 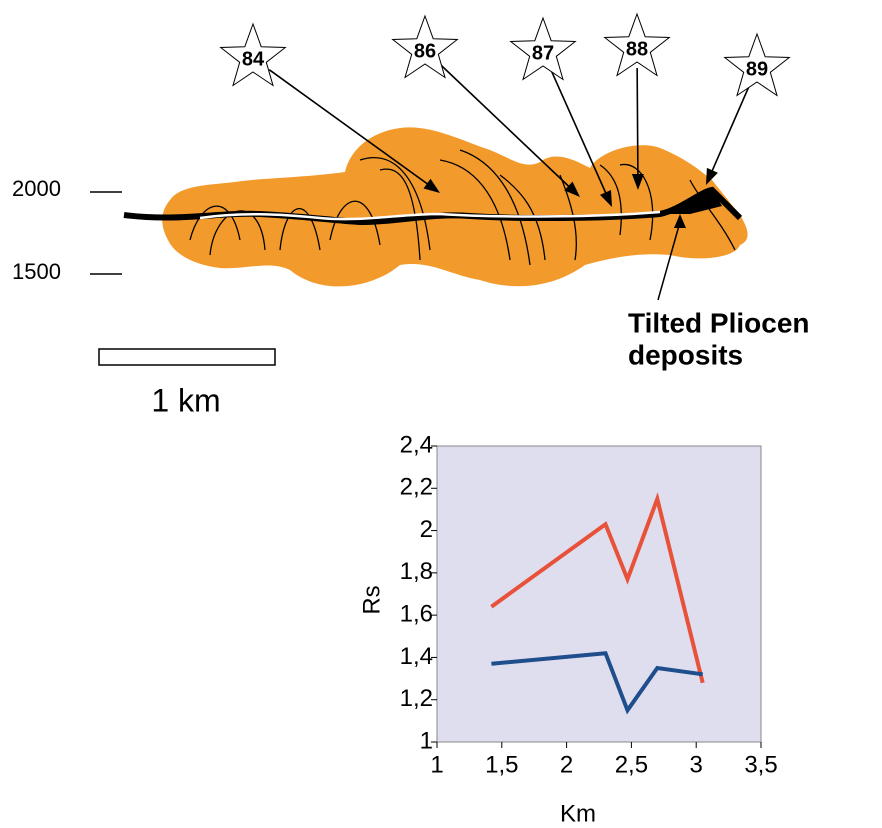 What do you see at coordinates (416, 444) in the screenshot?
I see `y-tick-label: 2,4` at bounding box center [416, 444].